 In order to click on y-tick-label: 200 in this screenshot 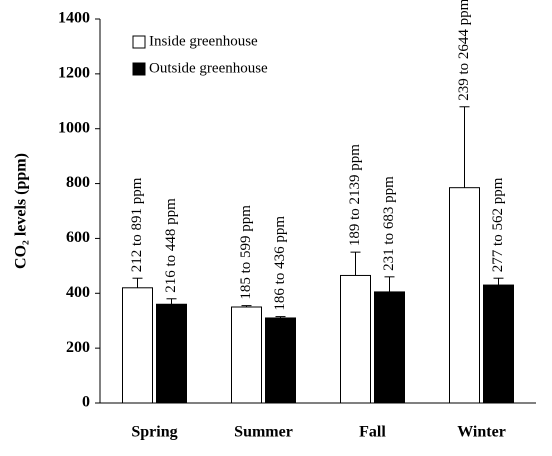, I will do `click(78, 347)`.